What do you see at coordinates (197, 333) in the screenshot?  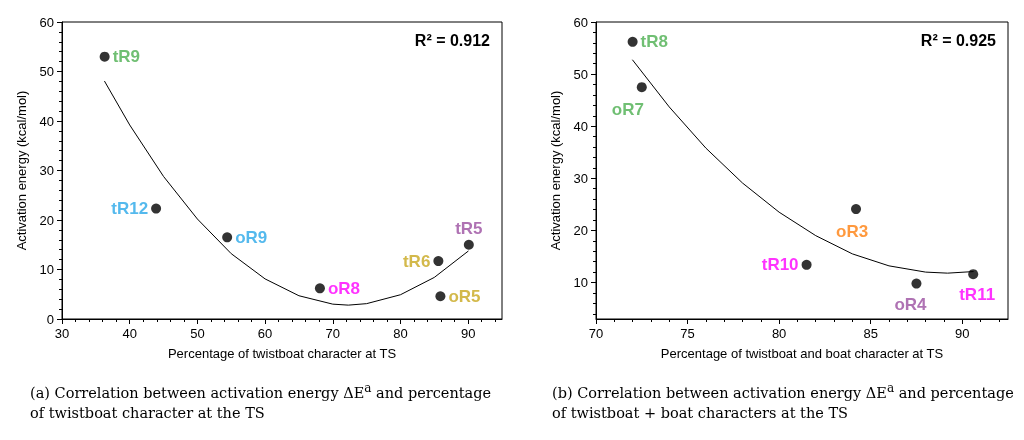 I see `x-tick-label: 50` at bounding box center [197, 333].